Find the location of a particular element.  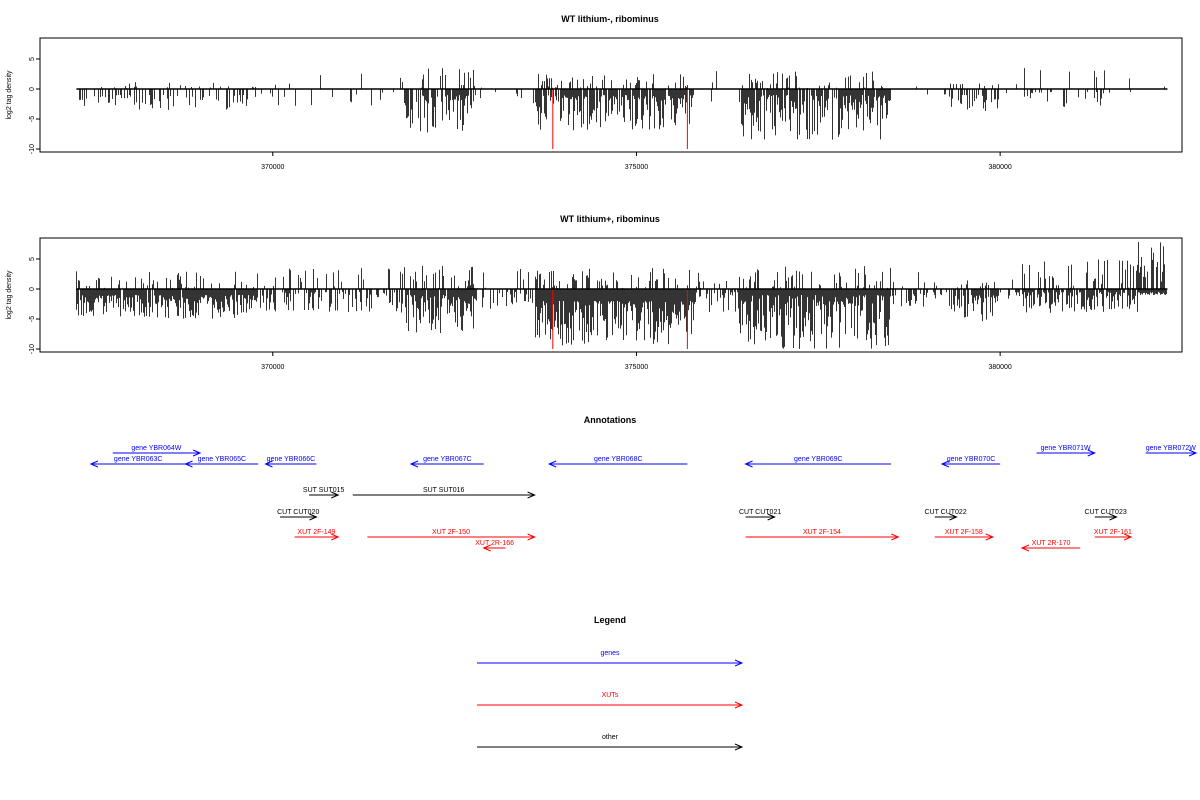

feature-sut-sut015: SUT SUT015 is located at coordinates (324, 493).